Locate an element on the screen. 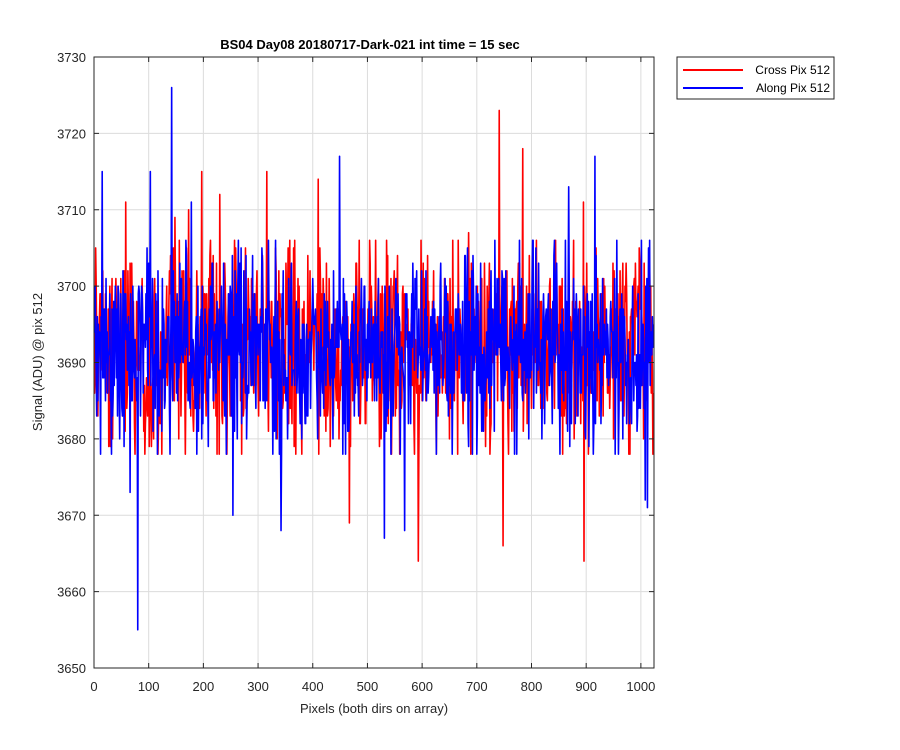 Image resolution: width=900 pixels, height=750 pixels. legend-label-cross: Cross Pix 512 is located at coordinates (792, 70).